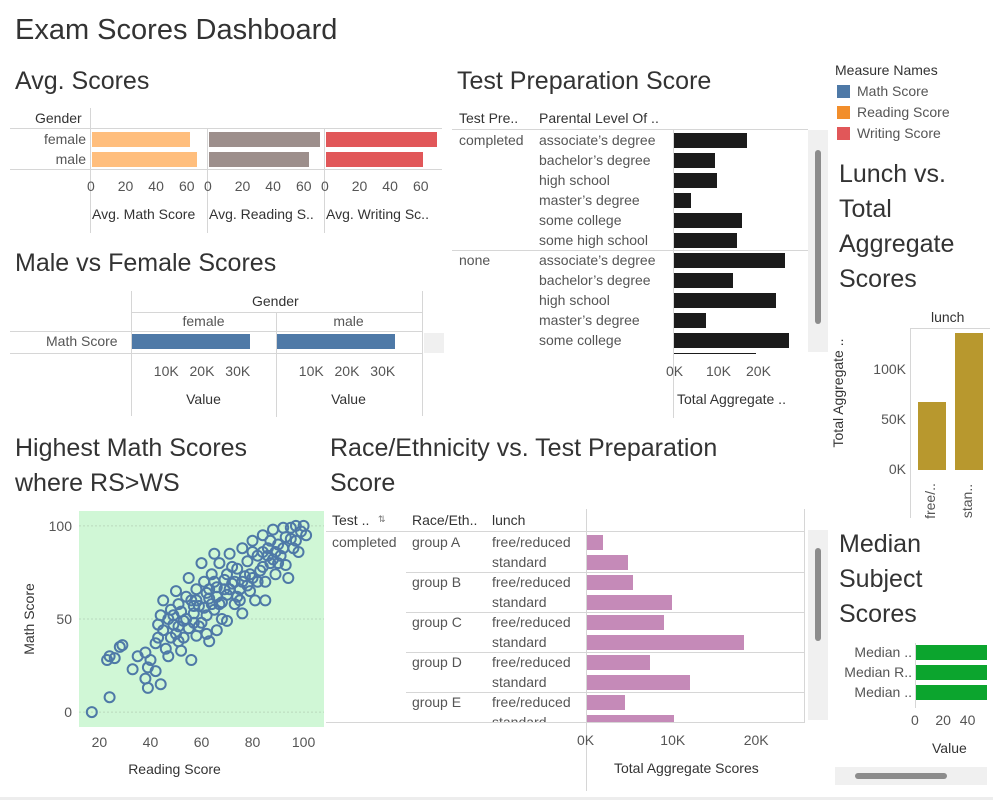 This screenshot has height=800, width=993. I want to click on x-tick-80: 80, so click(253, 742).